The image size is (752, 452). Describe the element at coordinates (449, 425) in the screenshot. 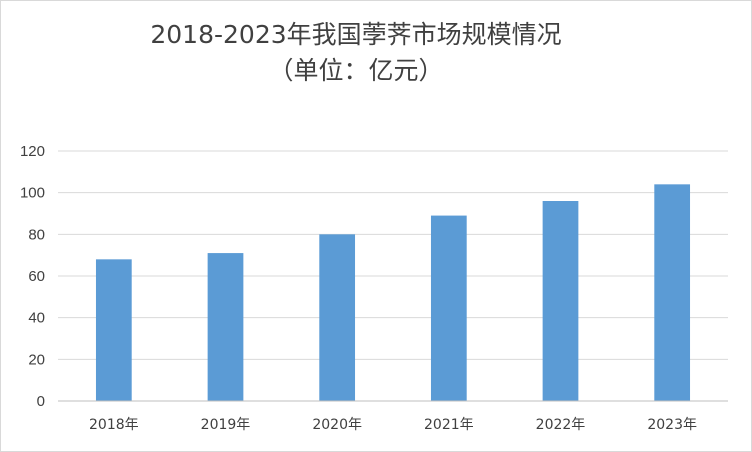

I see `x-tick-label: 2021年` at that location.